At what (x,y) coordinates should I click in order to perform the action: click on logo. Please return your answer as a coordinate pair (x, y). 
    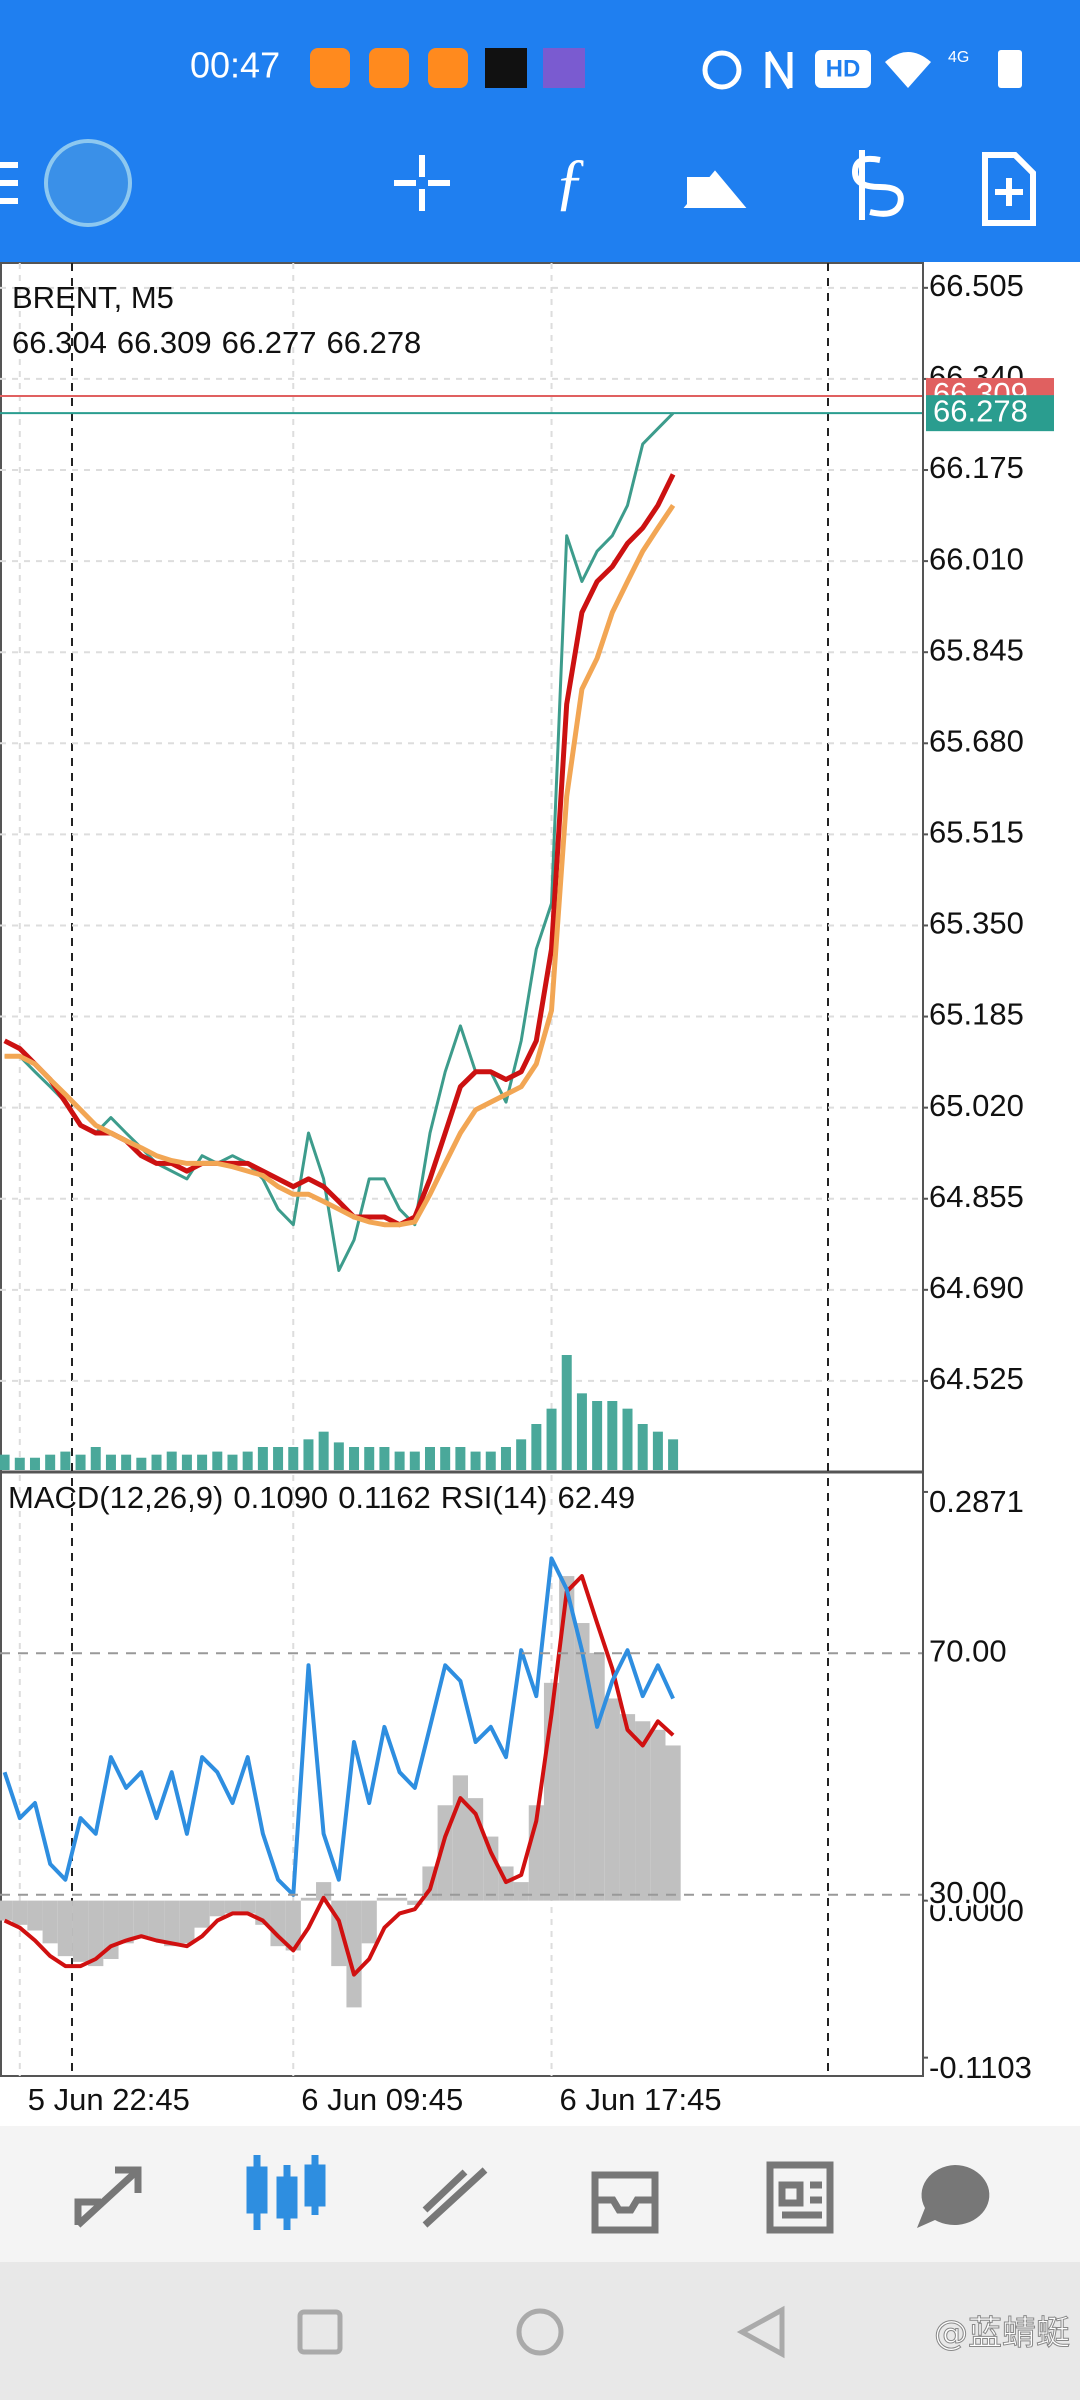
    Looking at the image, I should click on (88, 183).